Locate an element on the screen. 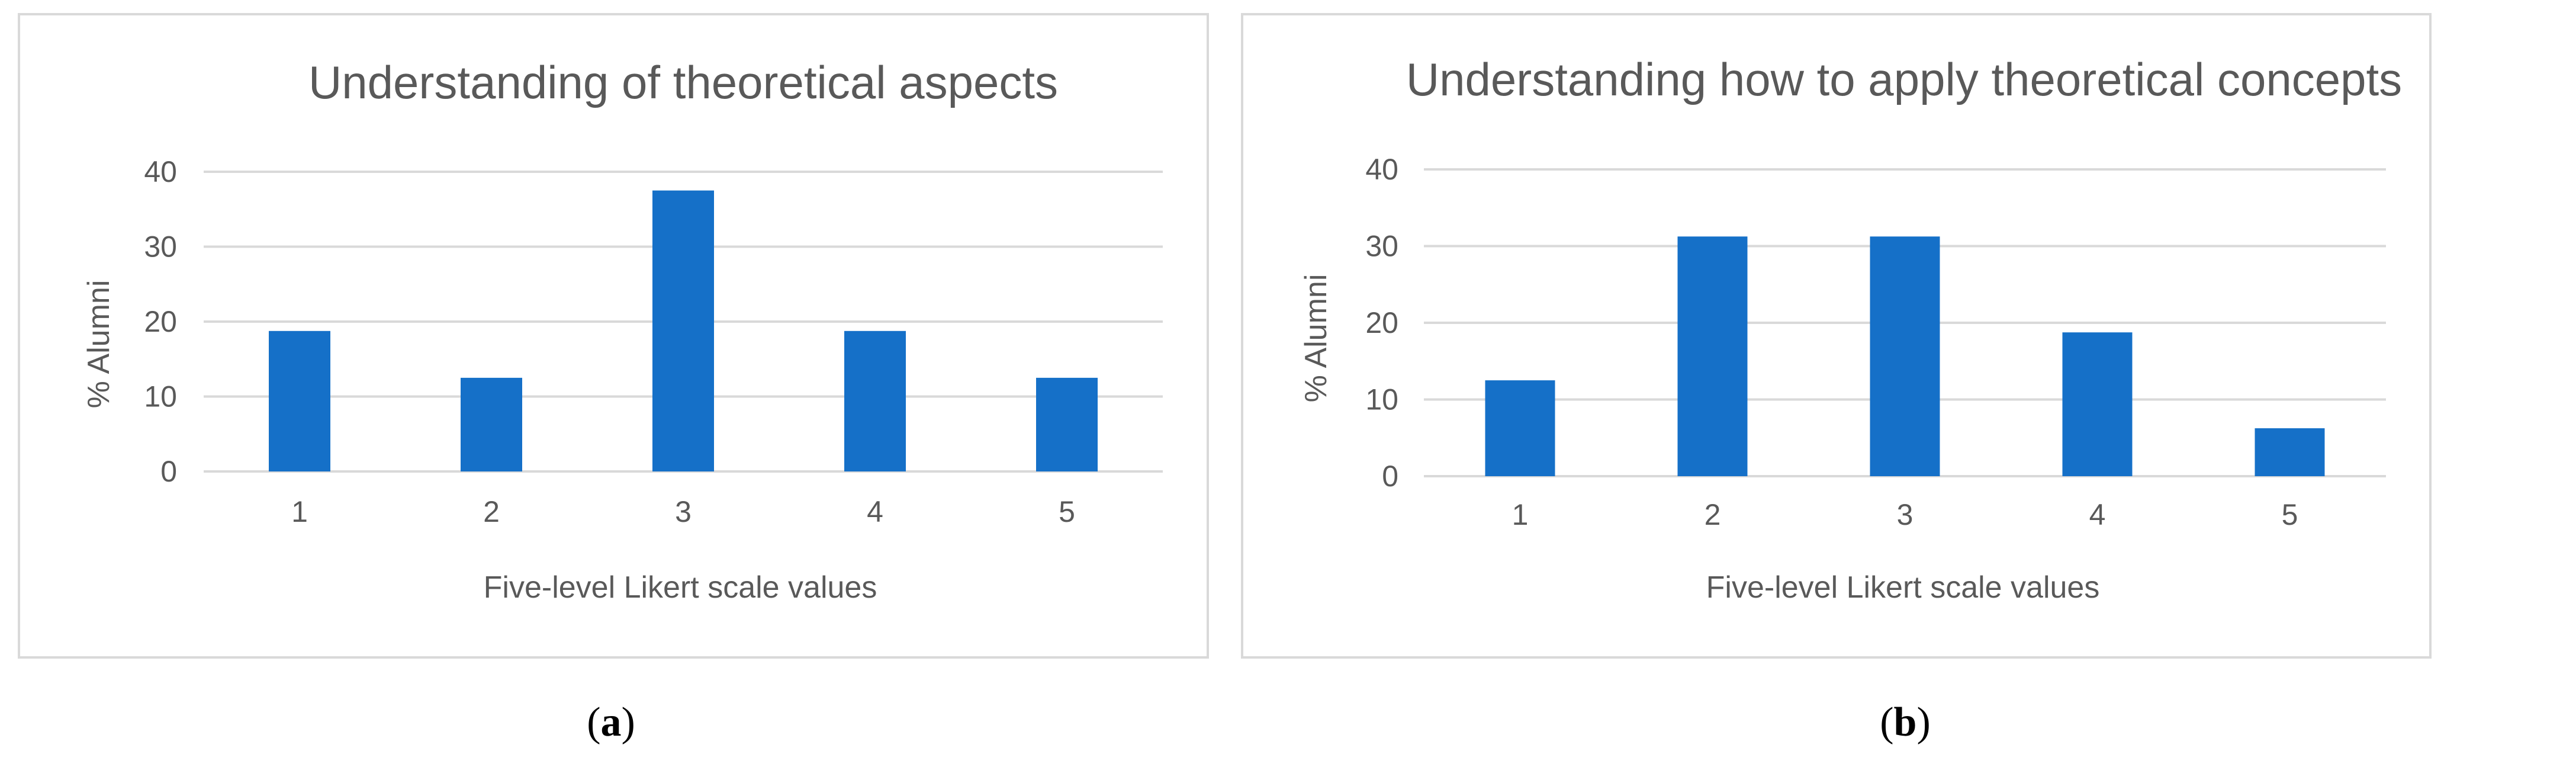 Image resolution: width=2576 pixels, height=767 pixels. caption-letter: b is located at coordinates (1905, 722).